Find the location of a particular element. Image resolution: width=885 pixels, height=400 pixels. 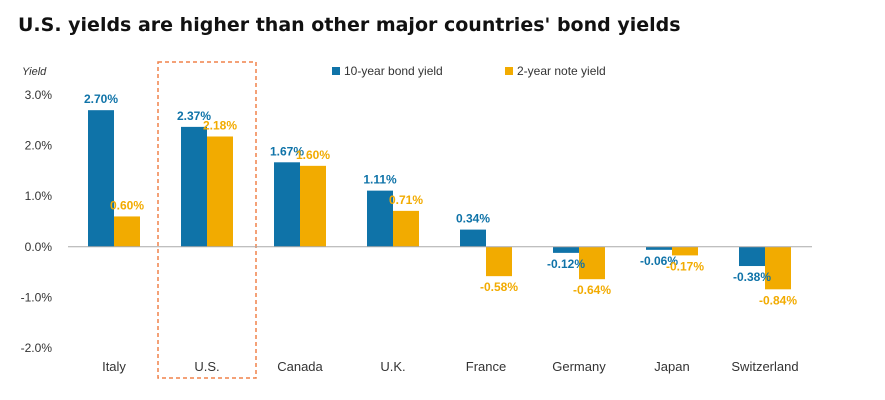

y-tick-label: 2.0% is located at coordinates (39, 146).